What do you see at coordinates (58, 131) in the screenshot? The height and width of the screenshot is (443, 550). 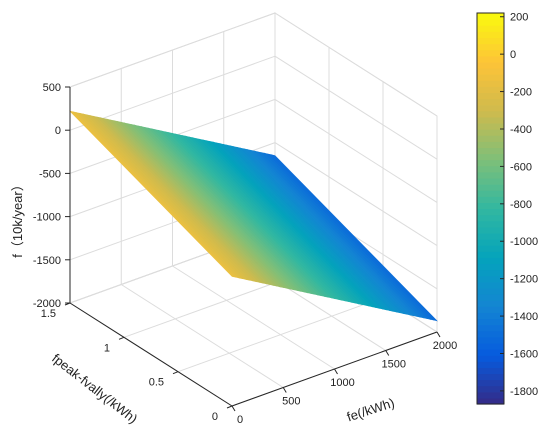 I see `z-tick-label: 0` at bounding box center [58, 131].